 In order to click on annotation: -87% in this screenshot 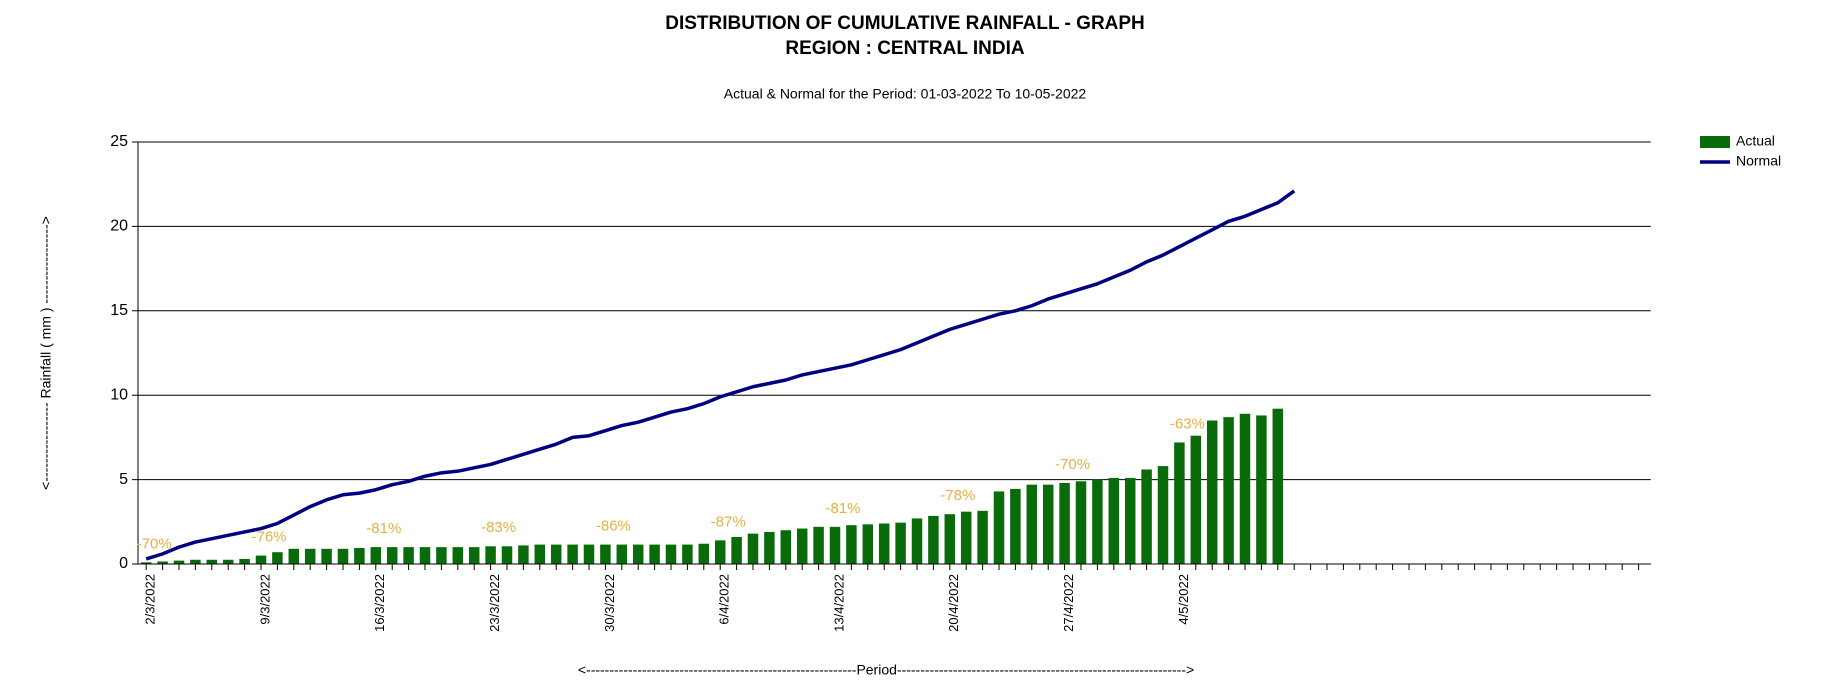, I will do `click(728, 521)`.